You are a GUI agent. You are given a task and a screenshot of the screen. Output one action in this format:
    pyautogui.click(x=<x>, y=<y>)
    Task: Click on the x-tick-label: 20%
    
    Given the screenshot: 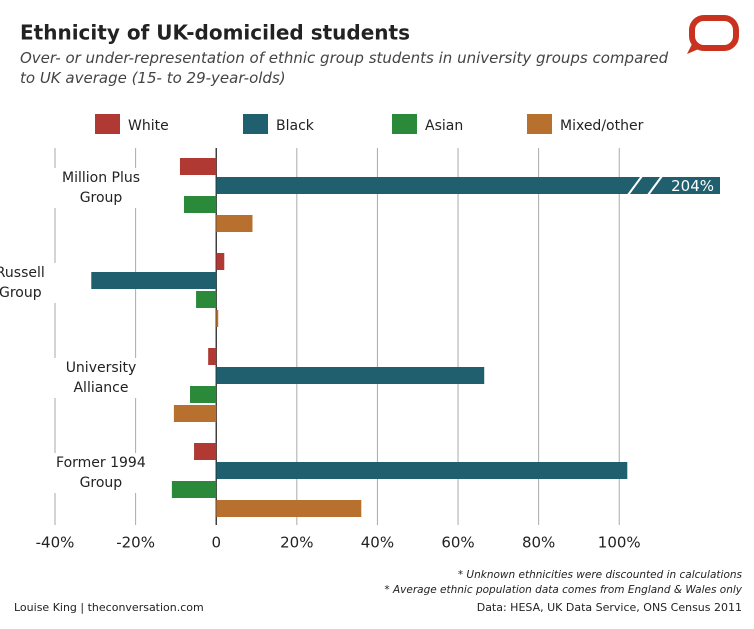 What is the action you would take?
    pyautogui.click(x=296, y=543)
    